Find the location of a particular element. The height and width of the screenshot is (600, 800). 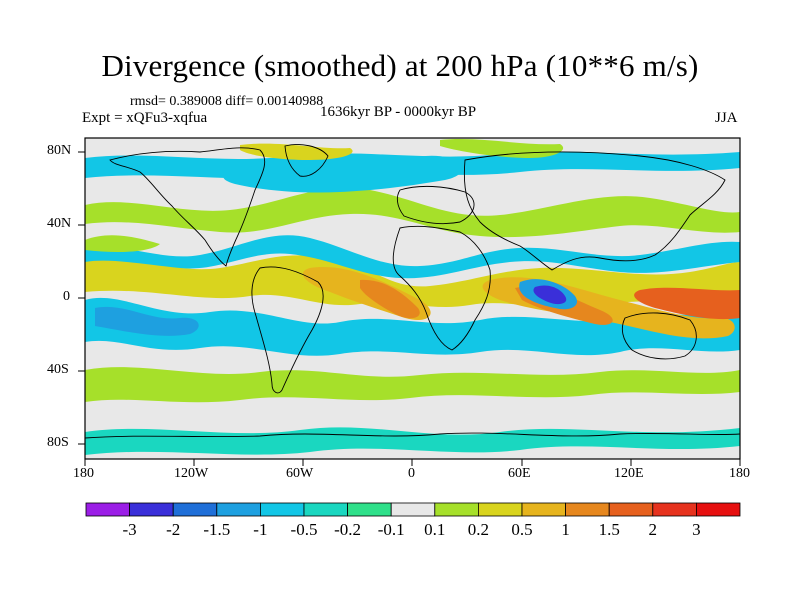

period-label: 1636kyr BP - 0000kyr BP is located at coordinates (398, 112).